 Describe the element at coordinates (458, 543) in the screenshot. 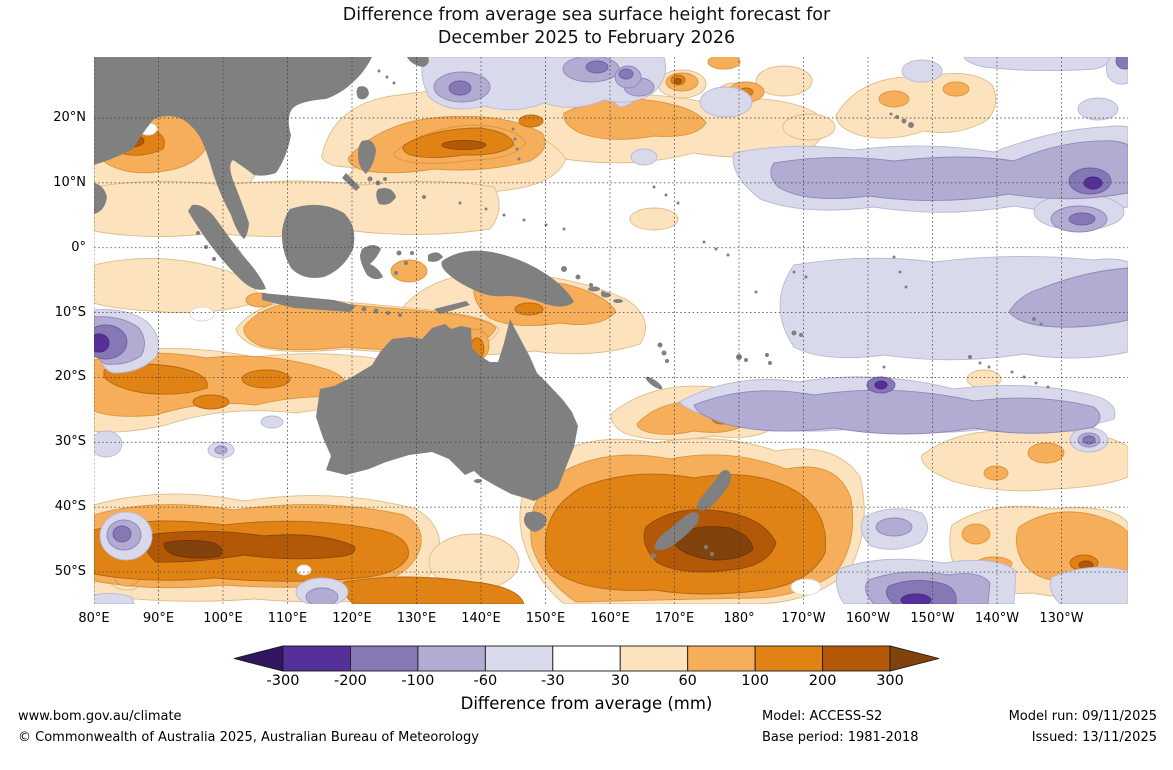

I see `anomaly-field-positive-extreme` at that location.